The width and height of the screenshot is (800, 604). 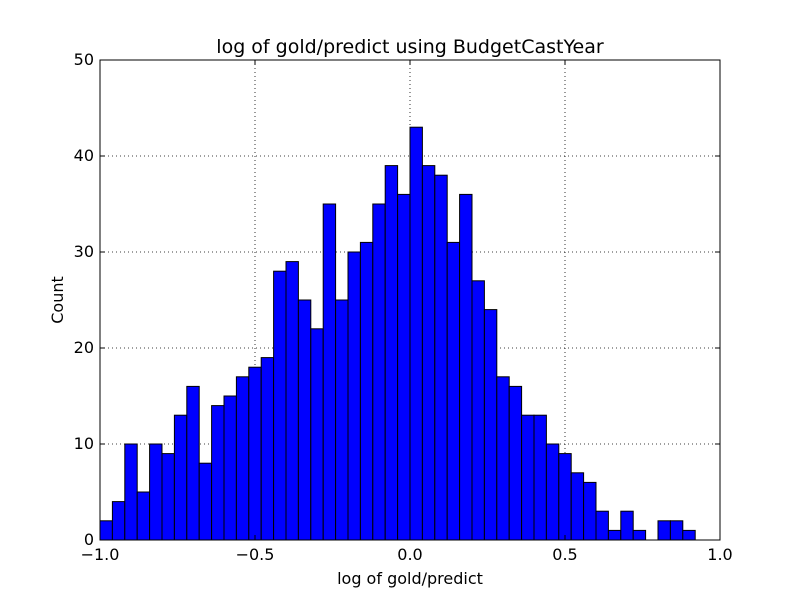 I want to click on x-tick-label: −1.0, so click(x=100, y=554).